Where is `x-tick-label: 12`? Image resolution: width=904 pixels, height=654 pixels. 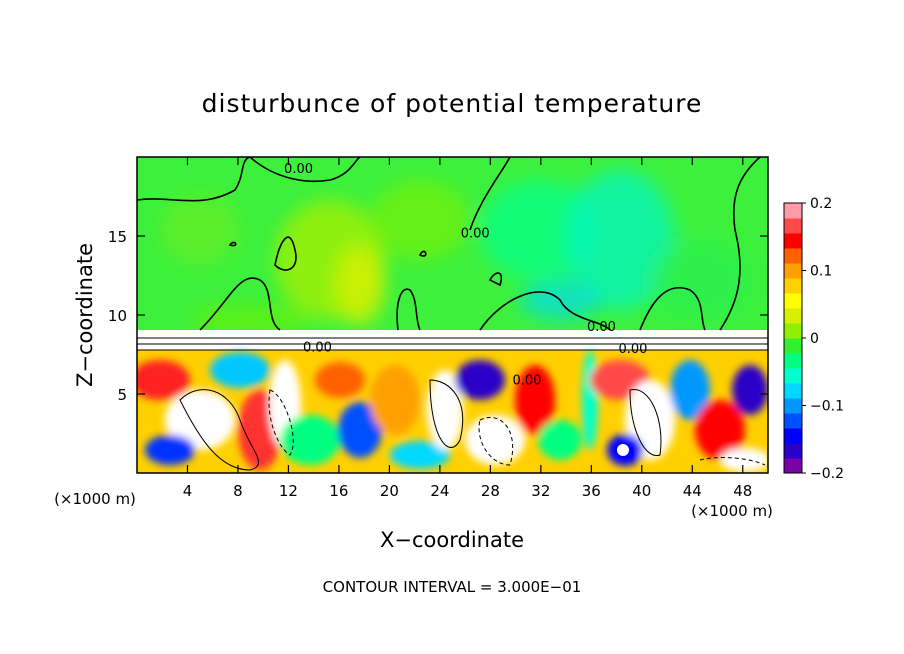 x-tick-label: 12 is located at coordinates (288, 491).